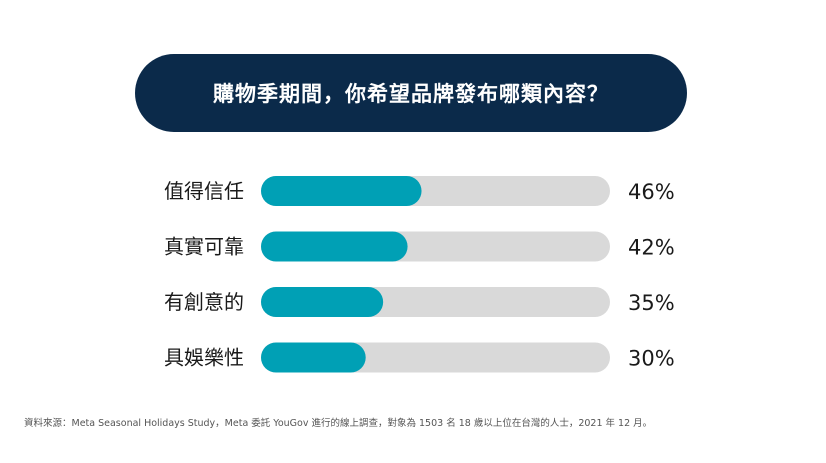 Image resolution: width=826 pixels, height=463 pixels. What do you see at coordinates (204, 191) in the screenshot?
I see `category-label: 值得信任` at bounding box center [204, 191].